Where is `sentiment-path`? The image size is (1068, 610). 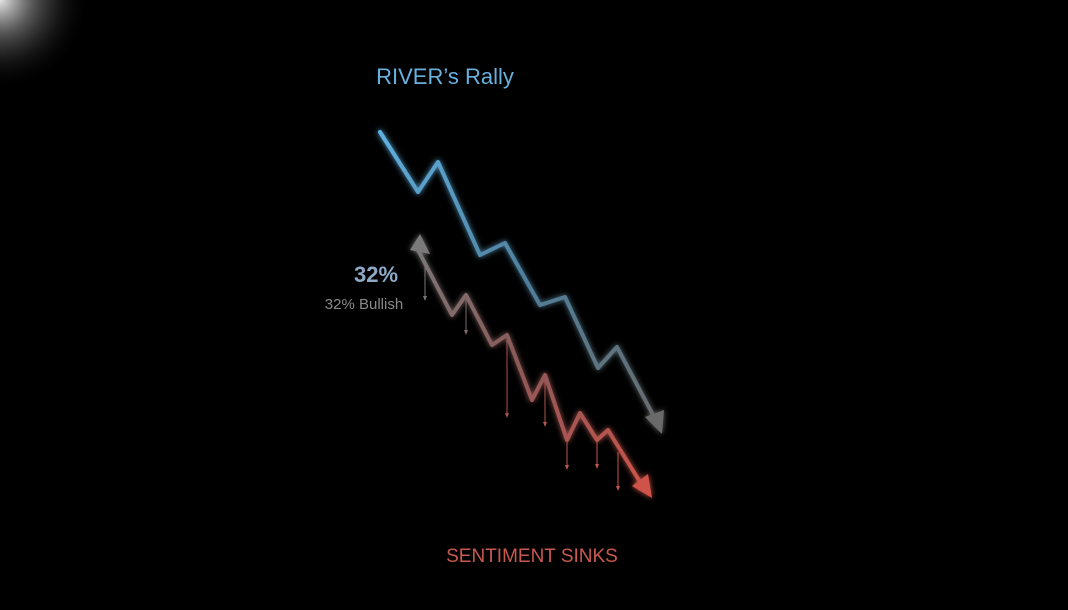
sentiment-path is located at coordinates (529, 366).